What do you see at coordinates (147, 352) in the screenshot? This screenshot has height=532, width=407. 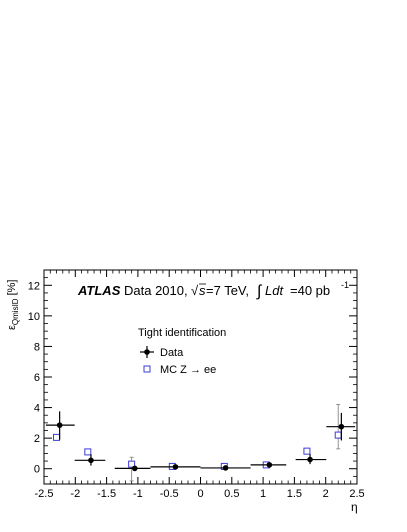 I see `legend-data-marker` at bounding box center [147, 352].